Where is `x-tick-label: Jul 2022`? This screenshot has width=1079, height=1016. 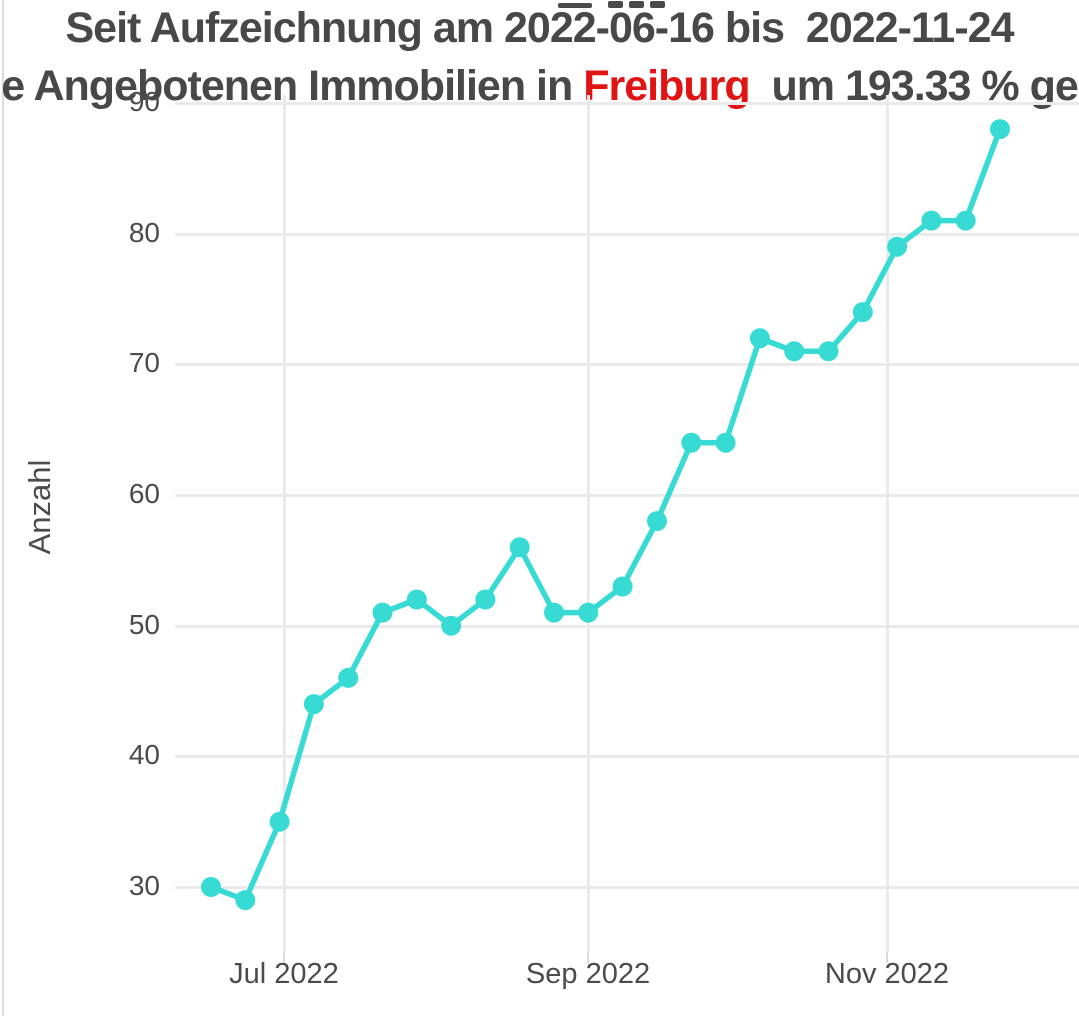 x-tick-label: Jul 2022 is located at coordinates (284, 974).